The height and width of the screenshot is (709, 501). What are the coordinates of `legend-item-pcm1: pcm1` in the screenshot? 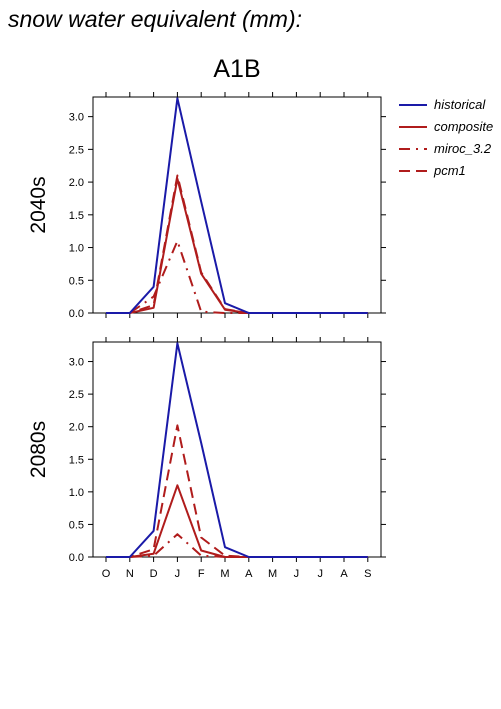 It's located at (450, 172).